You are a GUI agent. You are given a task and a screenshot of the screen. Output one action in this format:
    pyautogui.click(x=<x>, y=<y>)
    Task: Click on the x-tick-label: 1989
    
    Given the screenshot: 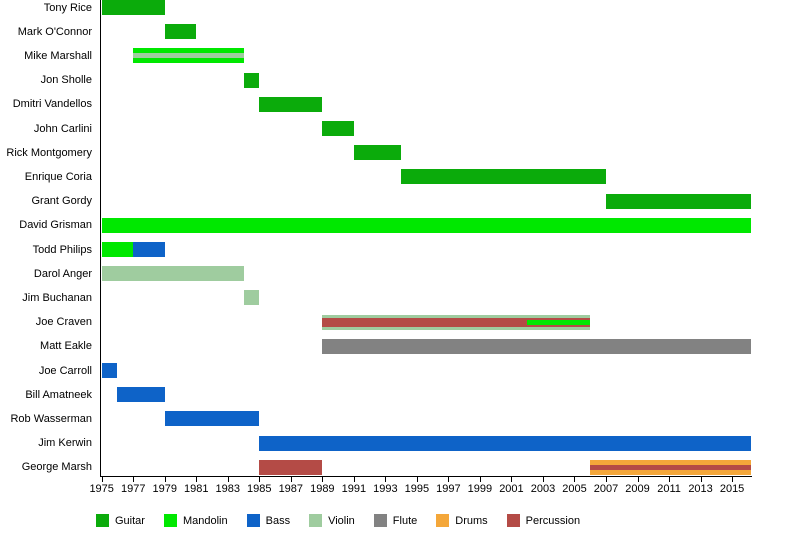 What is the action you would take?
    pyautogui.click(x=322, y=489)
    